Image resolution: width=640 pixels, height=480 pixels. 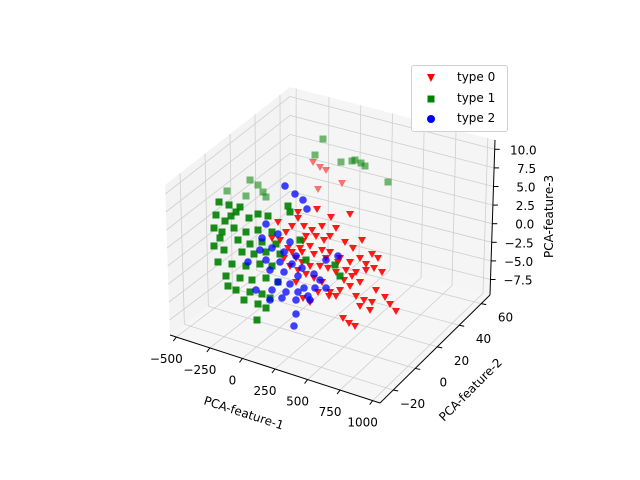 What do you see at coordinates (524, 225) in the screenshot?
I see `z-tick-label: 0.0` at bounding box center [524, 225].